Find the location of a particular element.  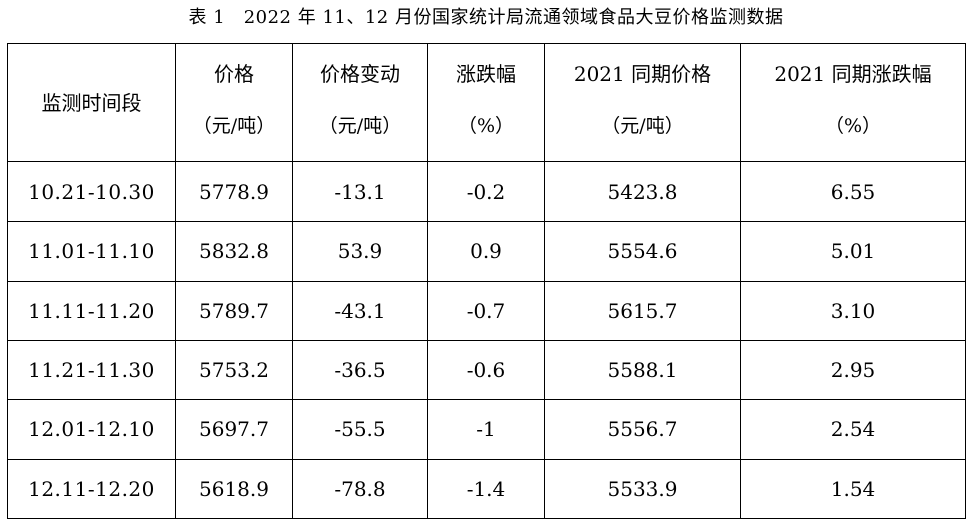

header-2021-change-rate-label: 2021 同期涨跌幅 is located at coordinates (853, 73).